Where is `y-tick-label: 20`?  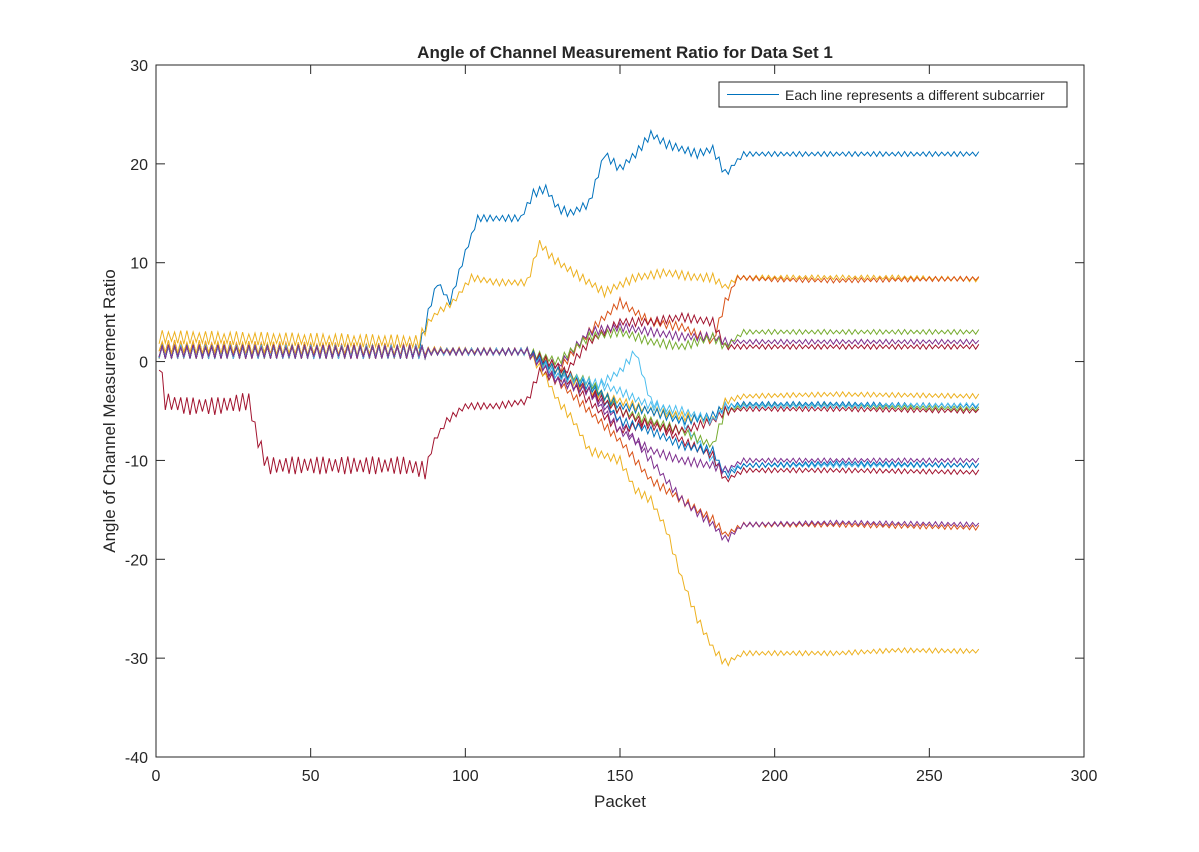
y-tick-label: 20 is located at coordinates (139, 165).